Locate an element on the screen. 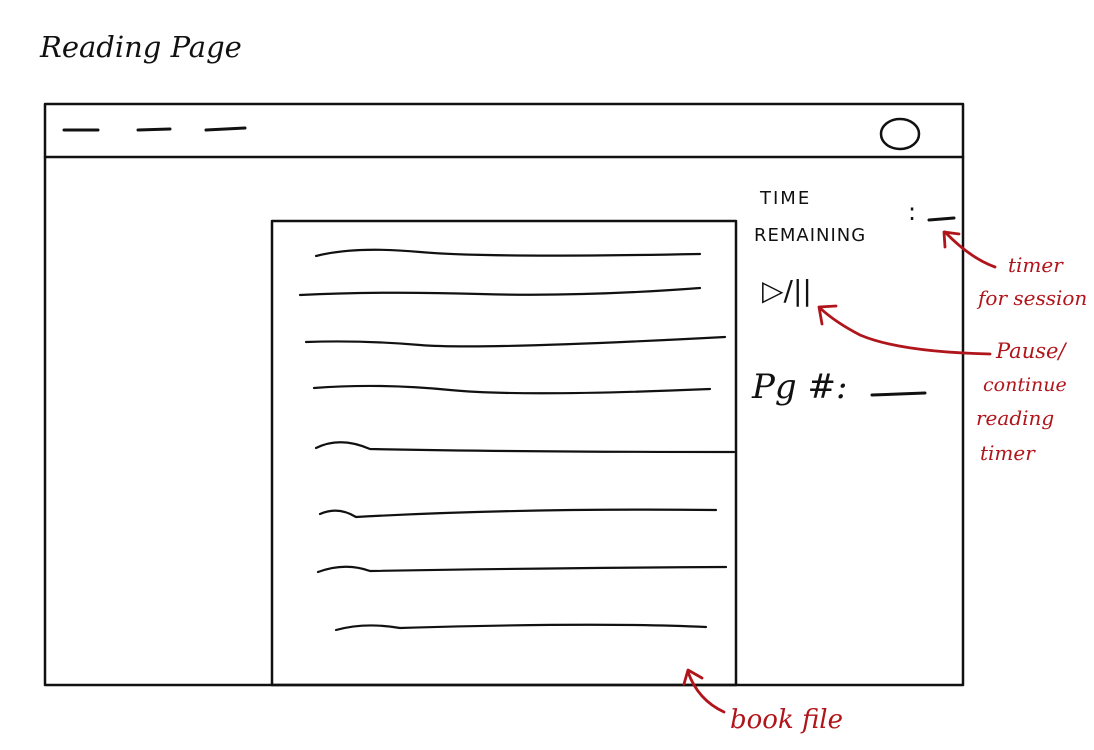 The width and height of the screenshot is (1094, 750). annotation-pause: Pause/ continue reading timer is located at coordinates (942, 384).